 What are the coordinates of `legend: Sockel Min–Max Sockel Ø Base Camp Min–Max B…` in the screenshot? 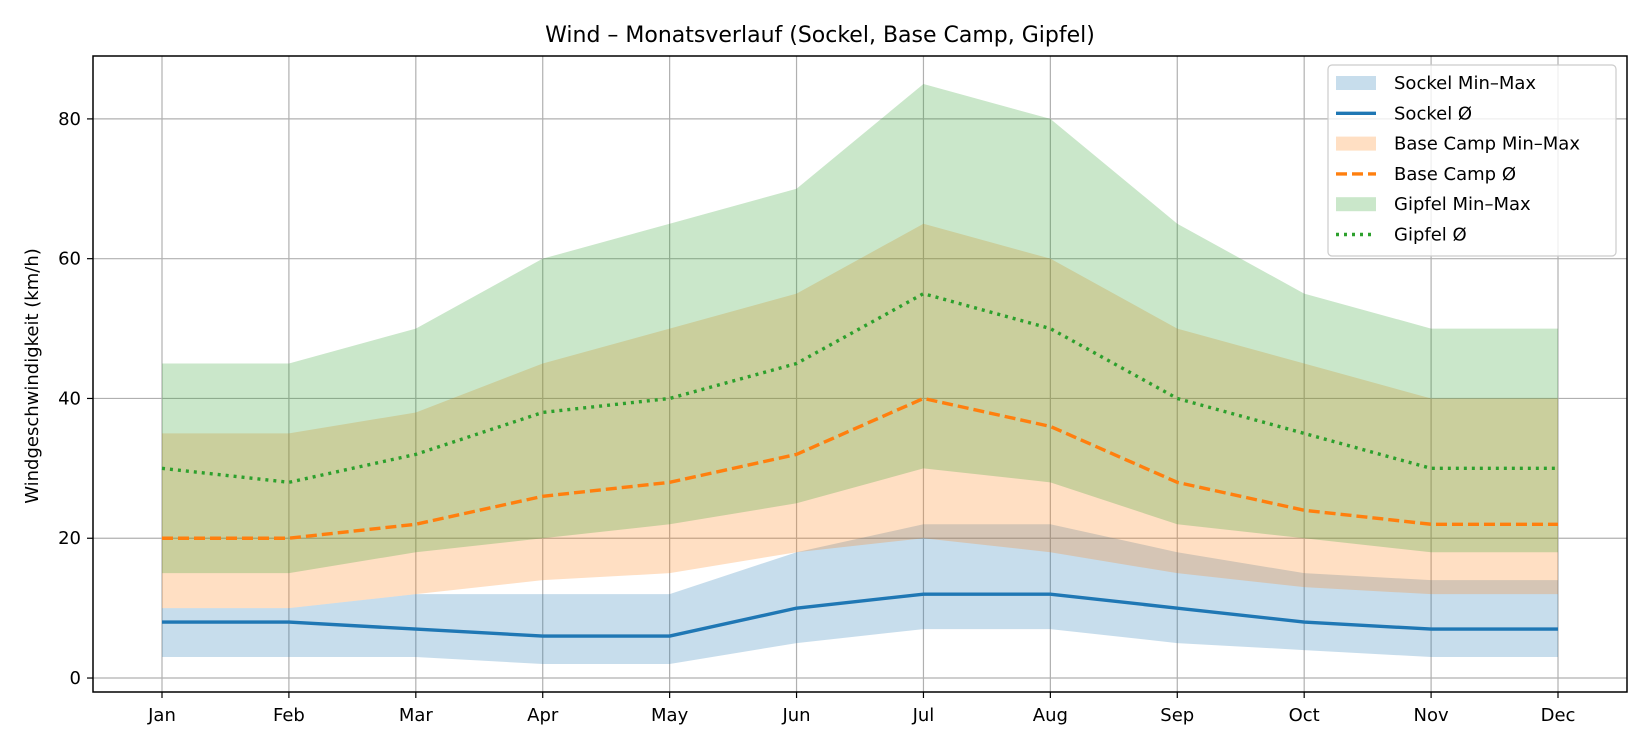 It's located at (1472, 160).